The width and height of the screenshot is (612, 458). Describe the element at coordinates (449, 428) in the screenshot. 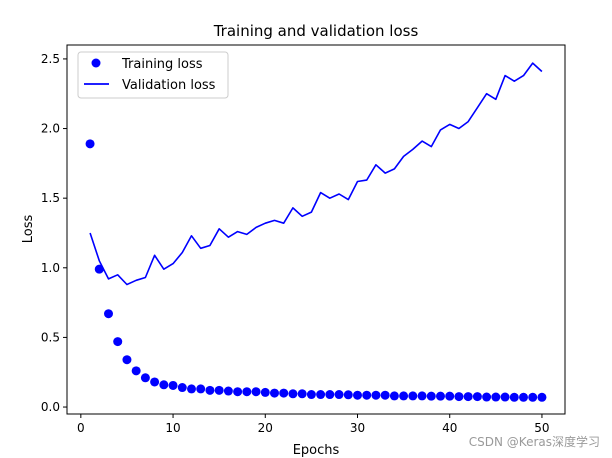

I see `x-tick-label: 40` at that location.